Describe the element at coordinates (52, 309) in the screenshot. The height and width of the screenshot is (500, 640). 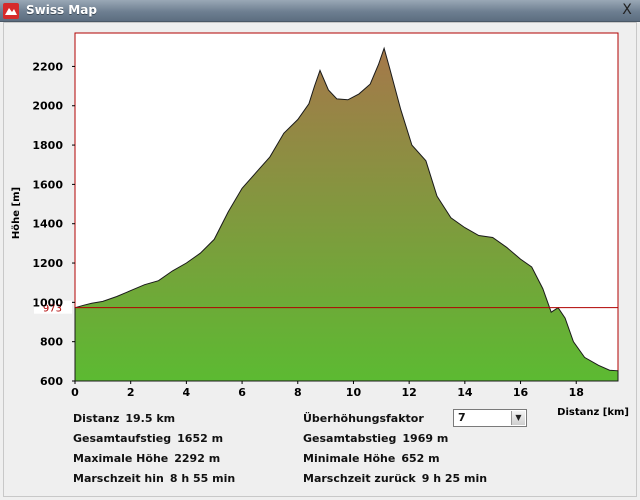
I see `reference-height-label: 973` at that location.